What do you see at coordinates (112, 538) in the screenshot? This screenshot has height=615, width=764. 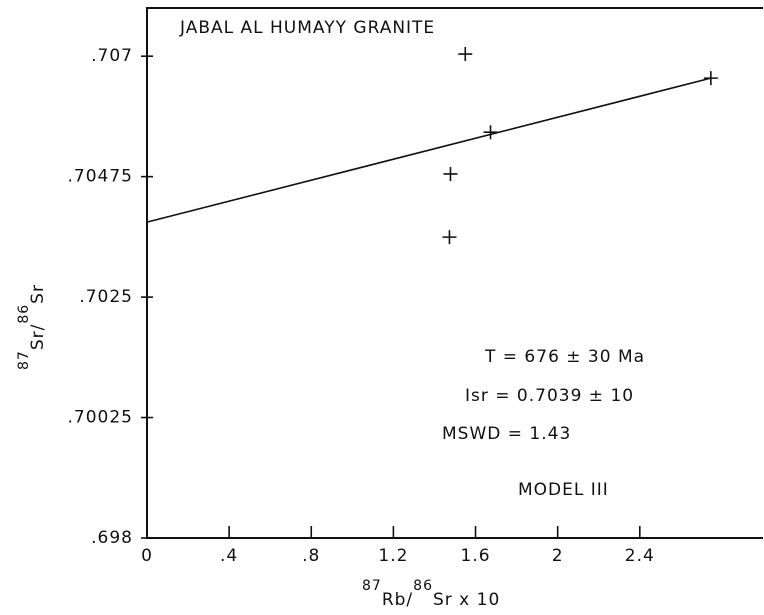 I see `y-tick-label: .698` at bounding box center [112, 538].